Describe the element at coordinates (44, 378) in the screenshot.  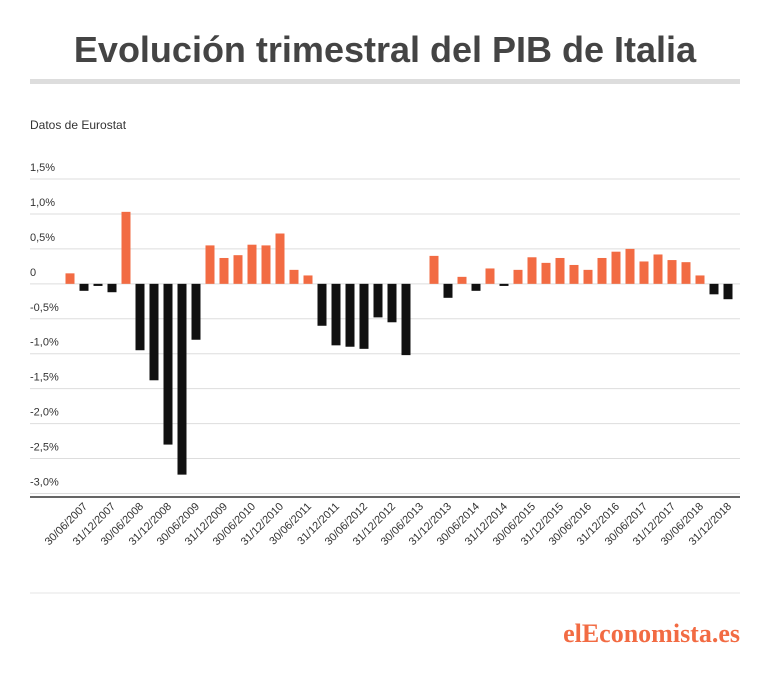
I see `y-tick-label: -1,5%` at that location.